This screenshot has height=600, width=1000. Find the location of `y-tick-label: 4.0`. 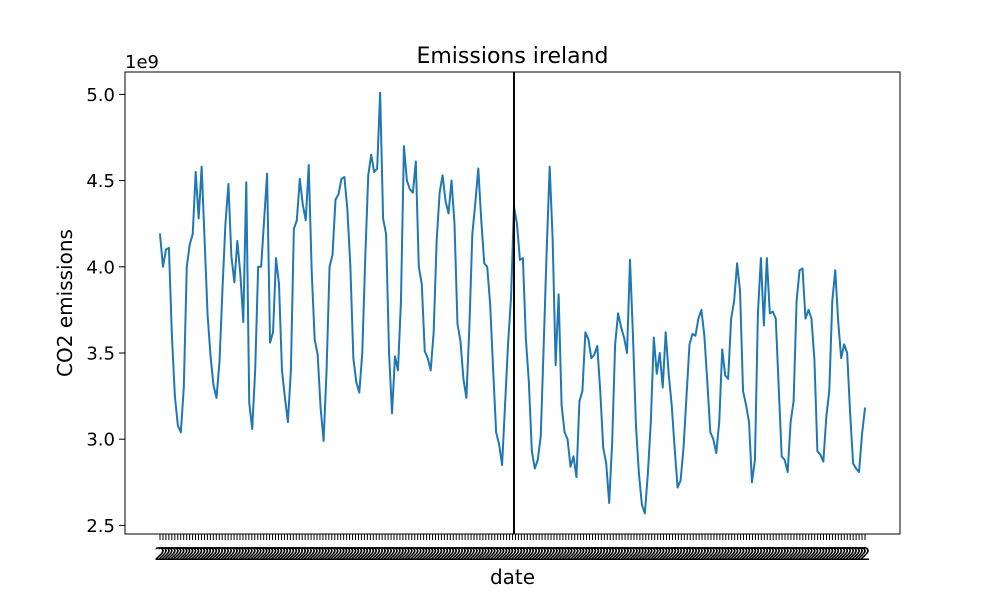

y-tick-label: 4.0 is located at coordinates (100, 267).